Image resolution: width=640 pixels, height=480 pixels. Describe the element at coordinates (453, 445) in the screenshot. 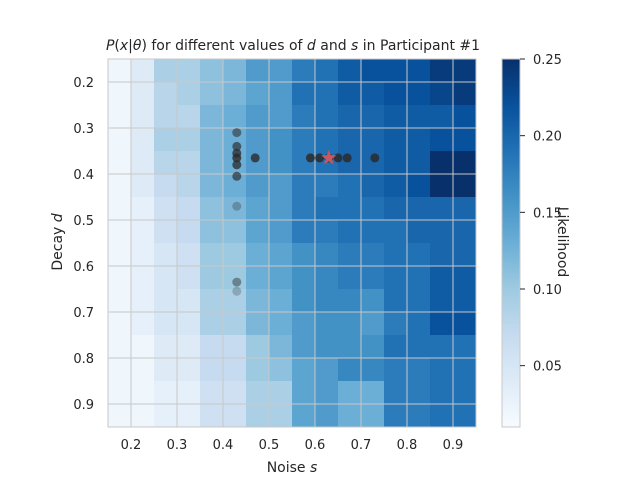

I see `x-tick-label: 0.9` at that location.